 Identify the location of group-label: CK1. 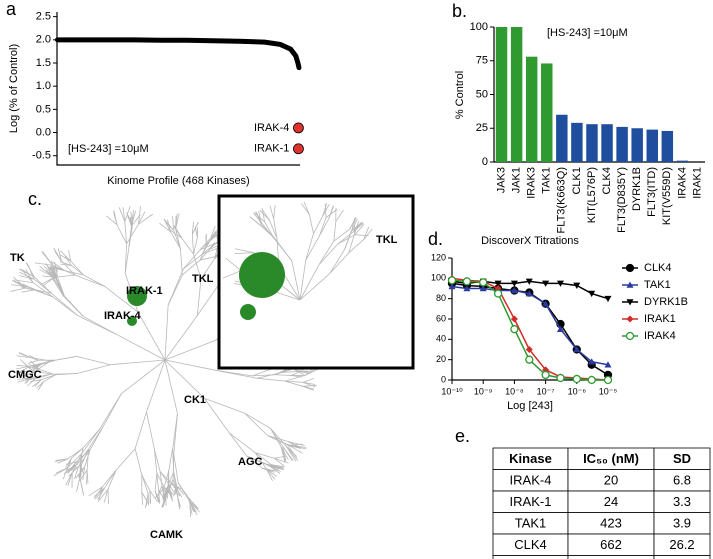
(195, 400).